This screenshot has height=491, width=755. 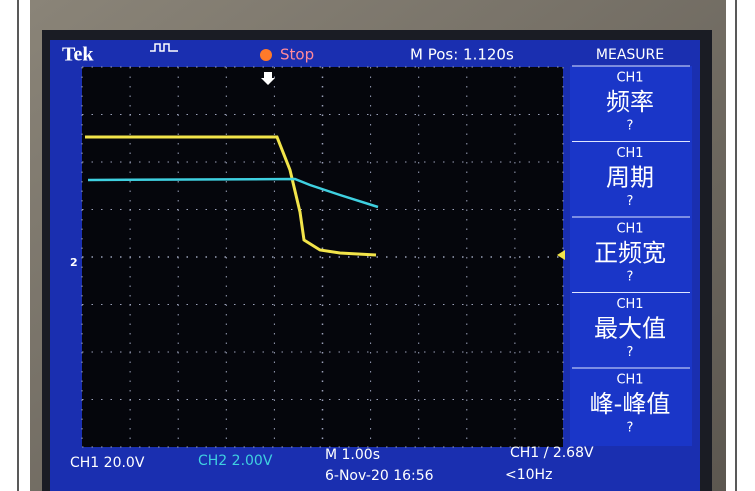 What do you see at coordinates (630, 102) in the screenshot?
I see `menu-label: 频率` at bounding box center [630, 102].